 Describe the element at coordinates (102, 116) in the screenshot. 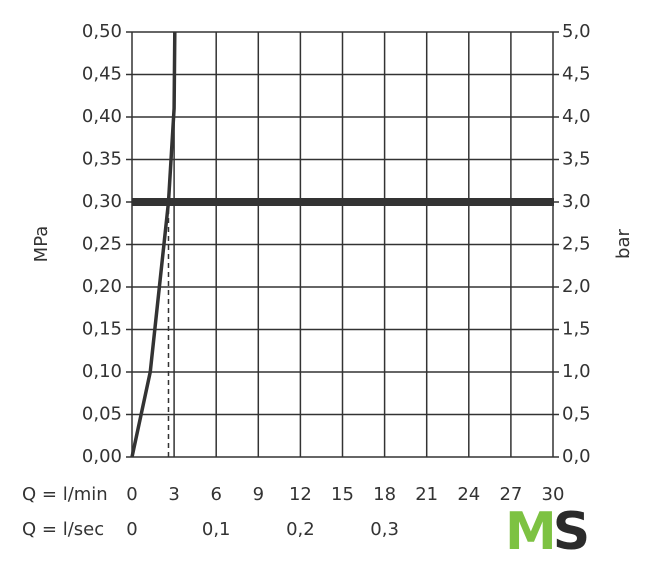

I see `y-tick-label: 0,40` at that location.